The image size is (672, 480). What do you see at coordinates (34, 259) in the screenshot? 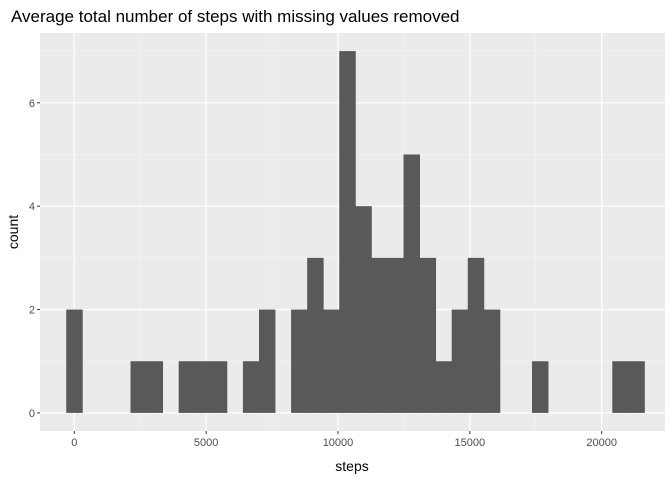
I see `y-axis: 0 2 4 6` at bounding box center [34, 259].